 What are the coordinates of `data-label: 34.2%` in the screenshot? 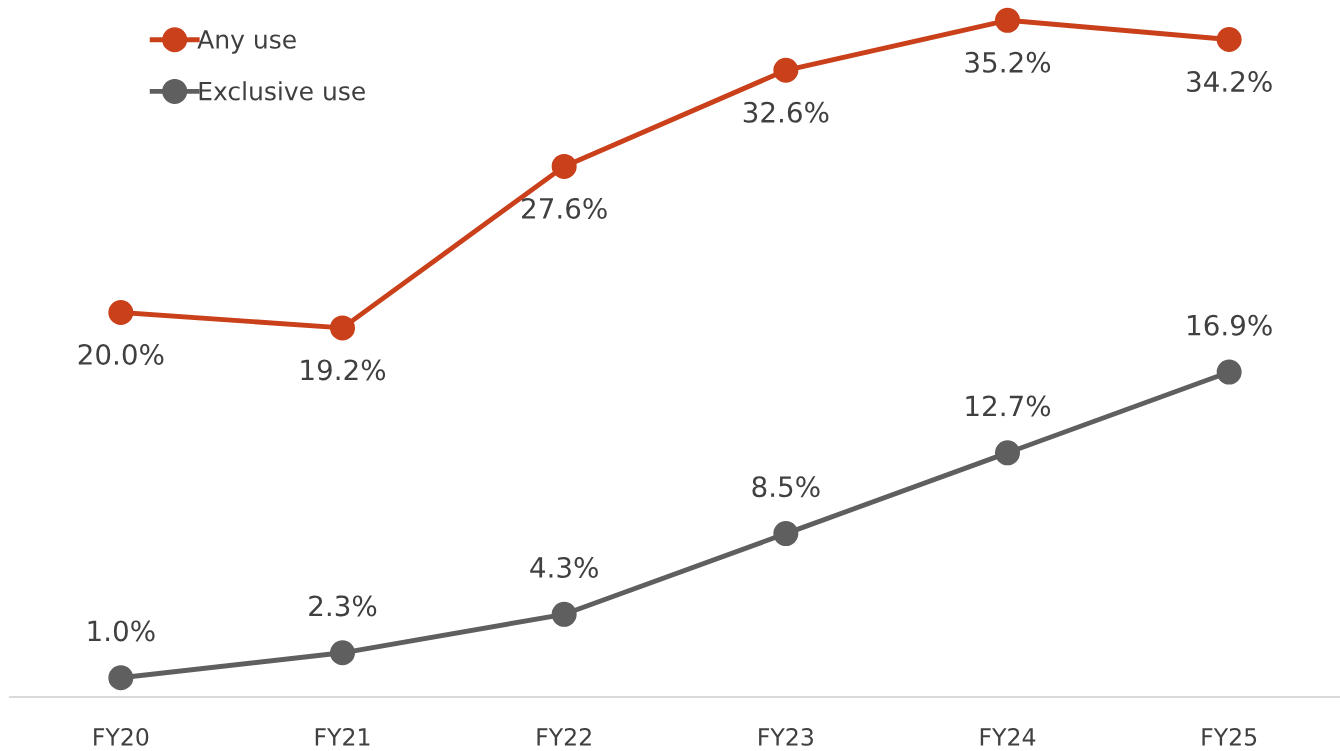 It's located at (1229, 82).